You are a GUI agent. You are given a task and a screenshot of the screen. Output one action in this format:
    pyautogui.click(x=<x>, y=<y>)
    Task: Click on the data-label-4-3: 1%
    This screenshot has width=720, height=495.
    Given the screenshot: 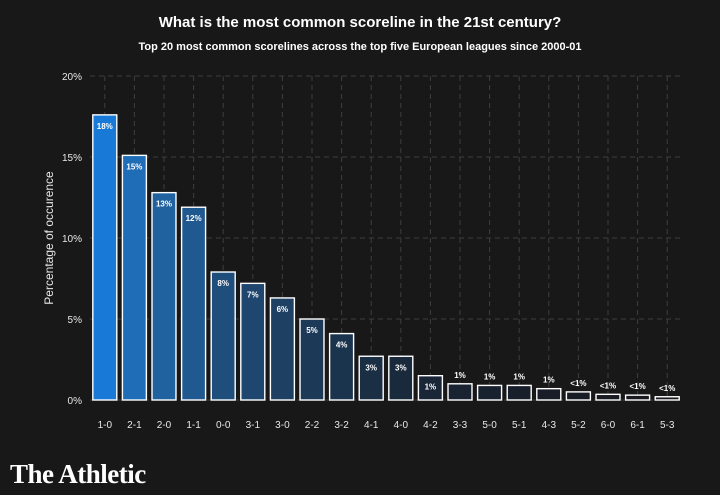 What is the action you would take?
    pyautogui.click(x=549, y=380)
    